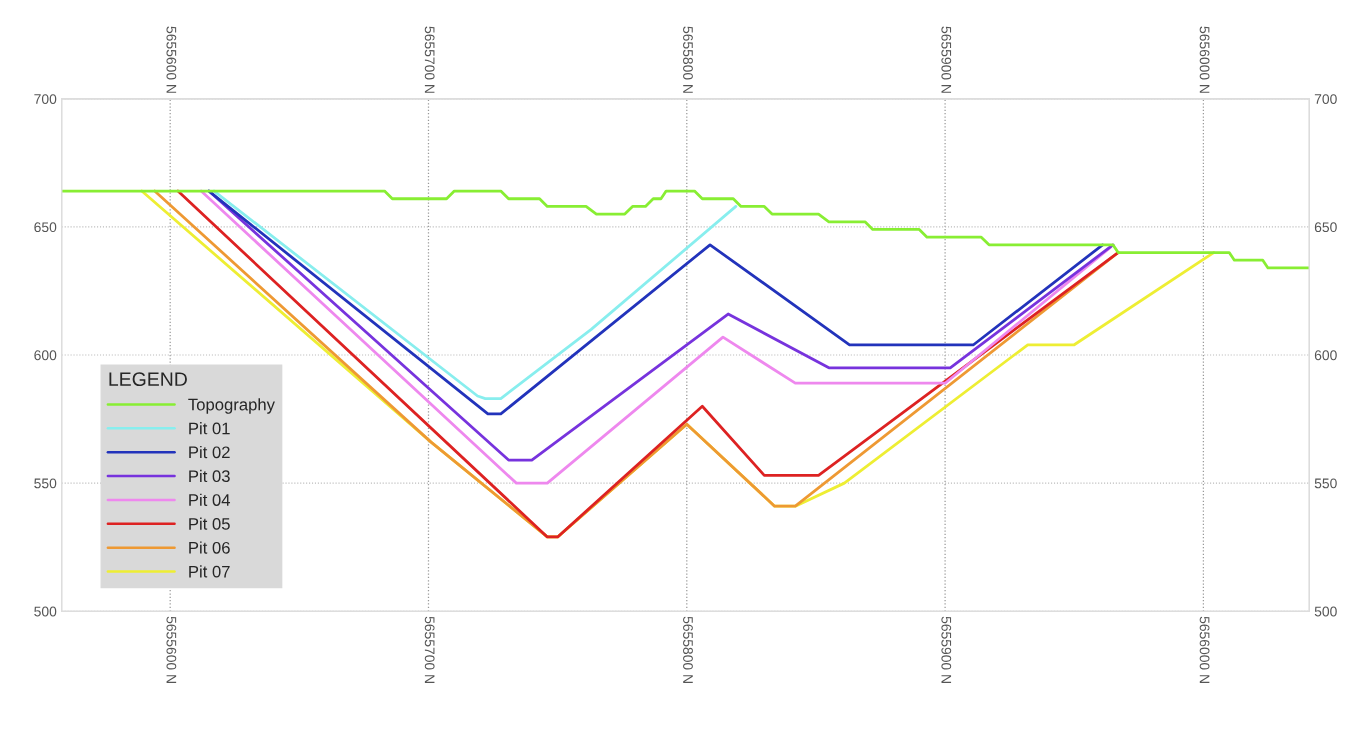 The width and height of the screenshot is (1371, 732). Describe the element at coordinates (1204, 649) in the screenshot. I see `x-tick-label: 5656000 N` at that location.